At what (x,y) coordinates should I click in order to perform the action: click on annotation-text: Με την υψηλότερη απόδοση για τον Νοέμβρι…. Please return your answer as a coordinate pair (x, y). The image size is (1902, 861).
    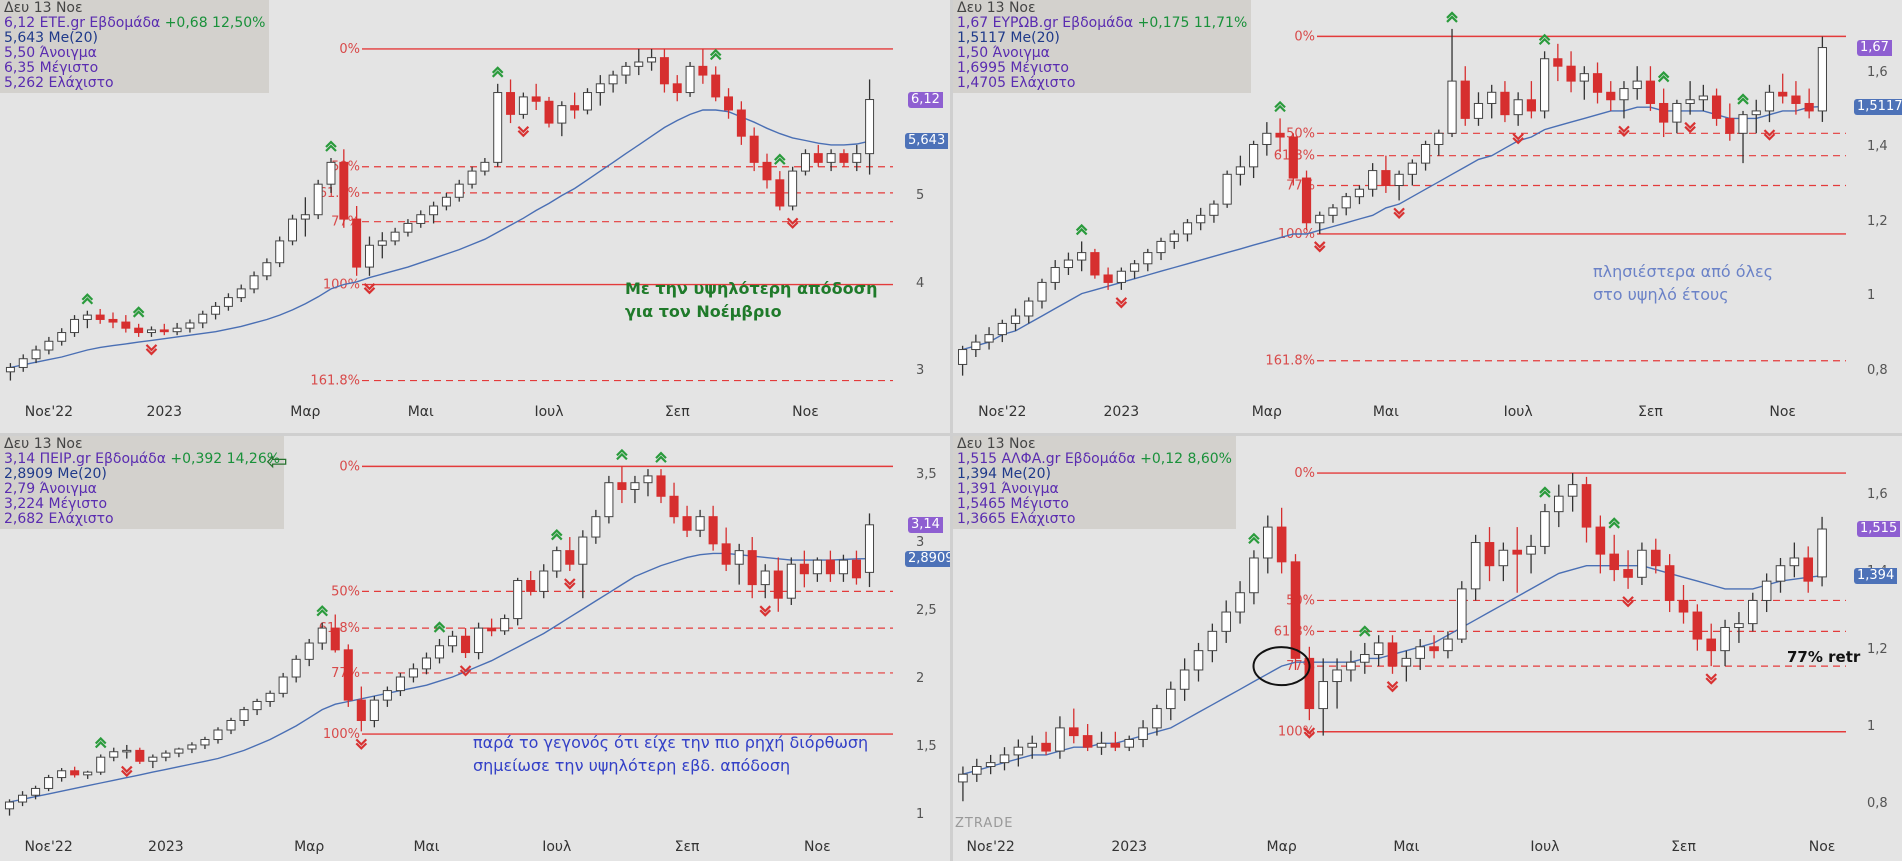
    Looking at the image, I should click on (751, 300).